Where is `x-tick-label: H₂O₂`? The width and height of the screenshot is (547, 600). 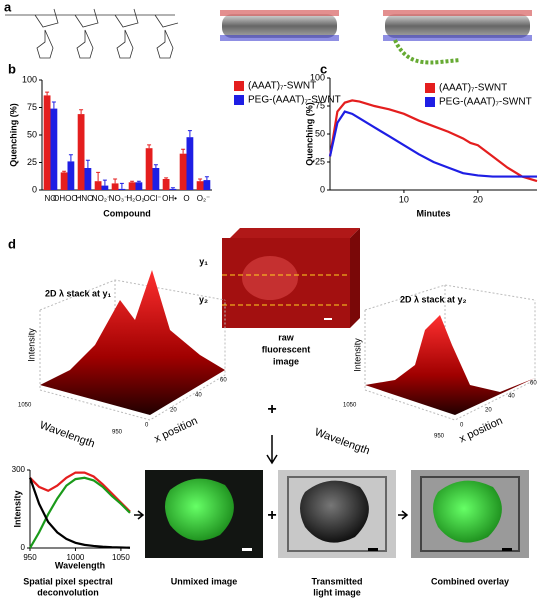
x-tick-label: H₂O₂ is located at coordinates (135, 198).